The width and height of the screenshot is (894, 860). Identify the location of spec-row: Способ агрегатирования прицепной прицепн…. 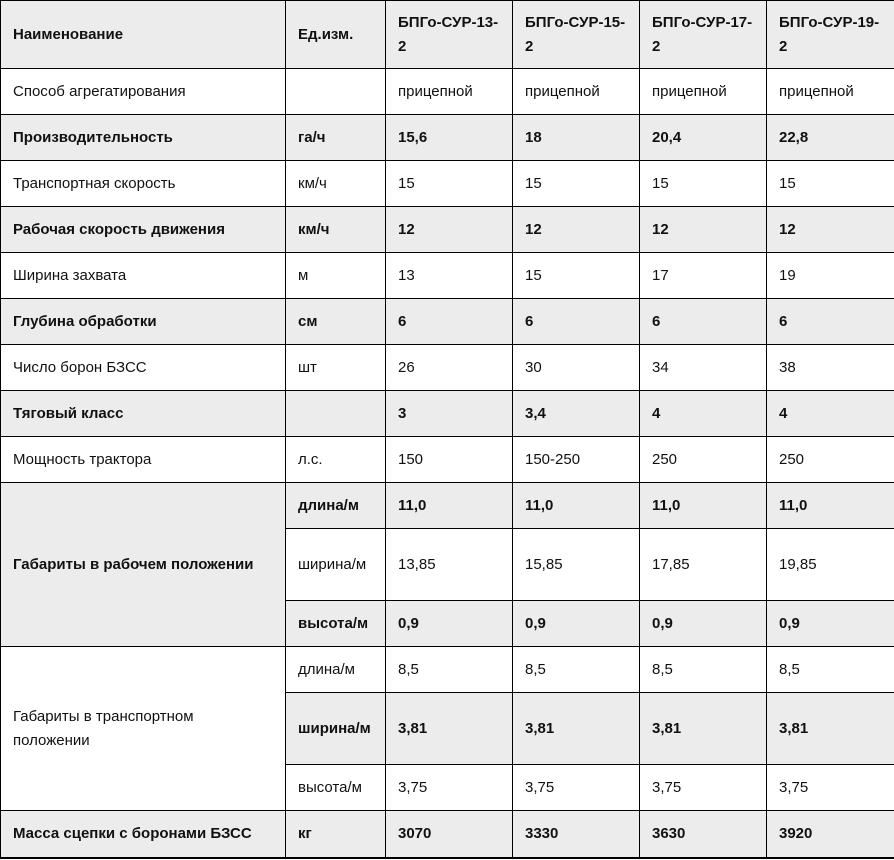
(447, 91).